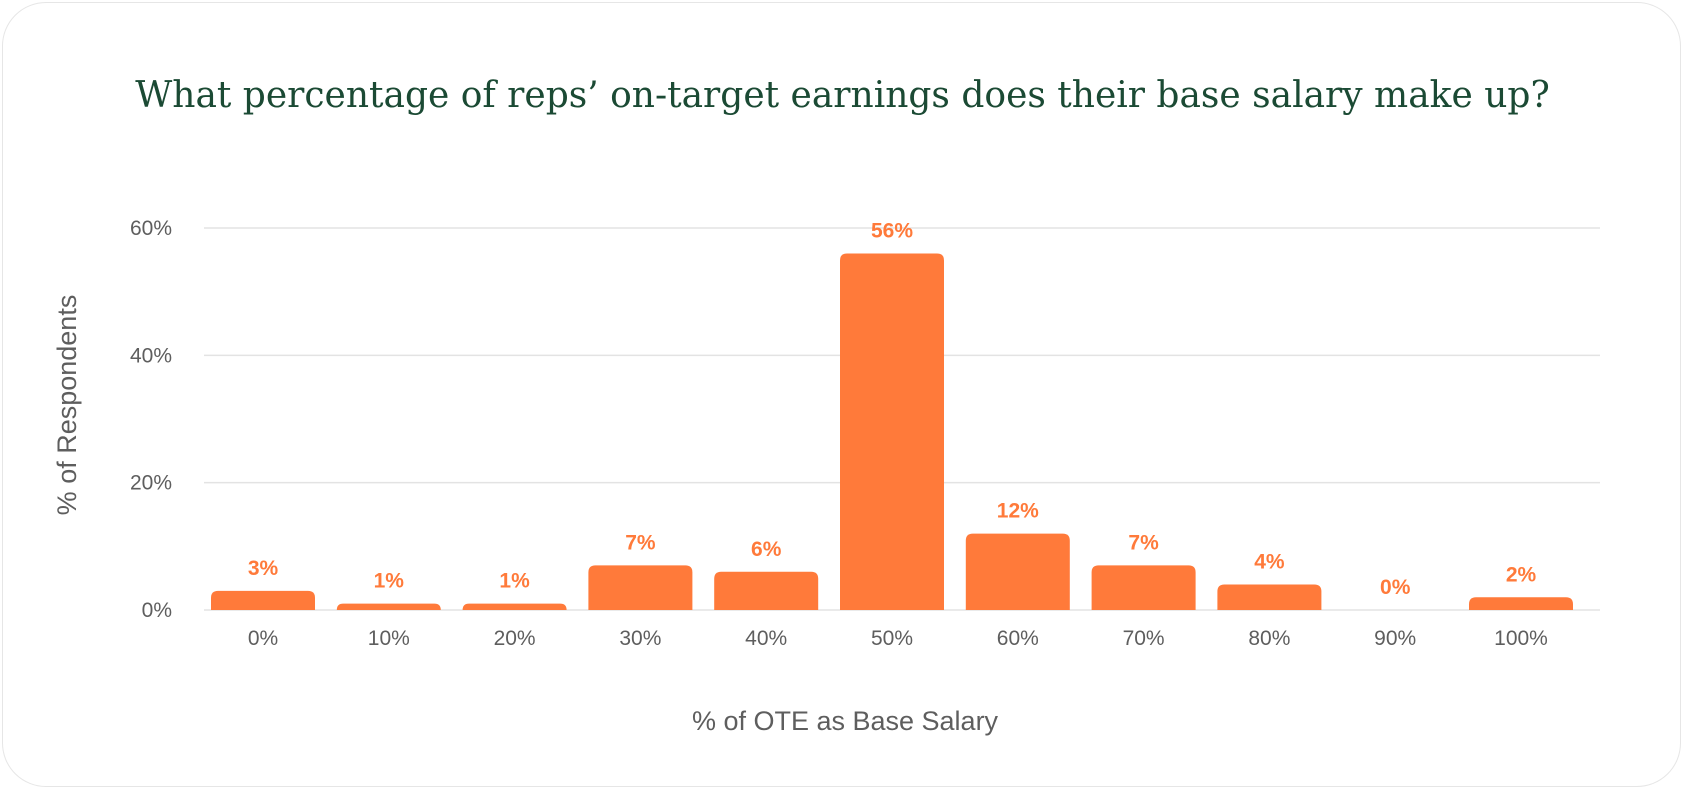 The height and width of the screenshot is (791, 1685). Describe the element at coordinates (1521, 574) in the screenshot. I see `data-label: 2%` at that location.